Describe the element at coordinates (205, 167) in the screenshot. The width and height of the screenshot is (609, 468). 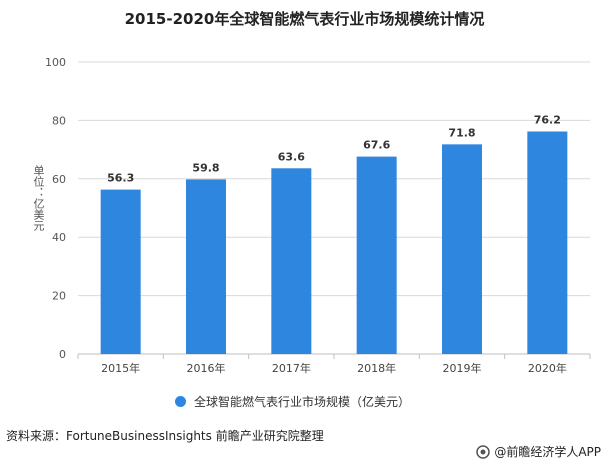
I see `data-label: 59.8` at that location.